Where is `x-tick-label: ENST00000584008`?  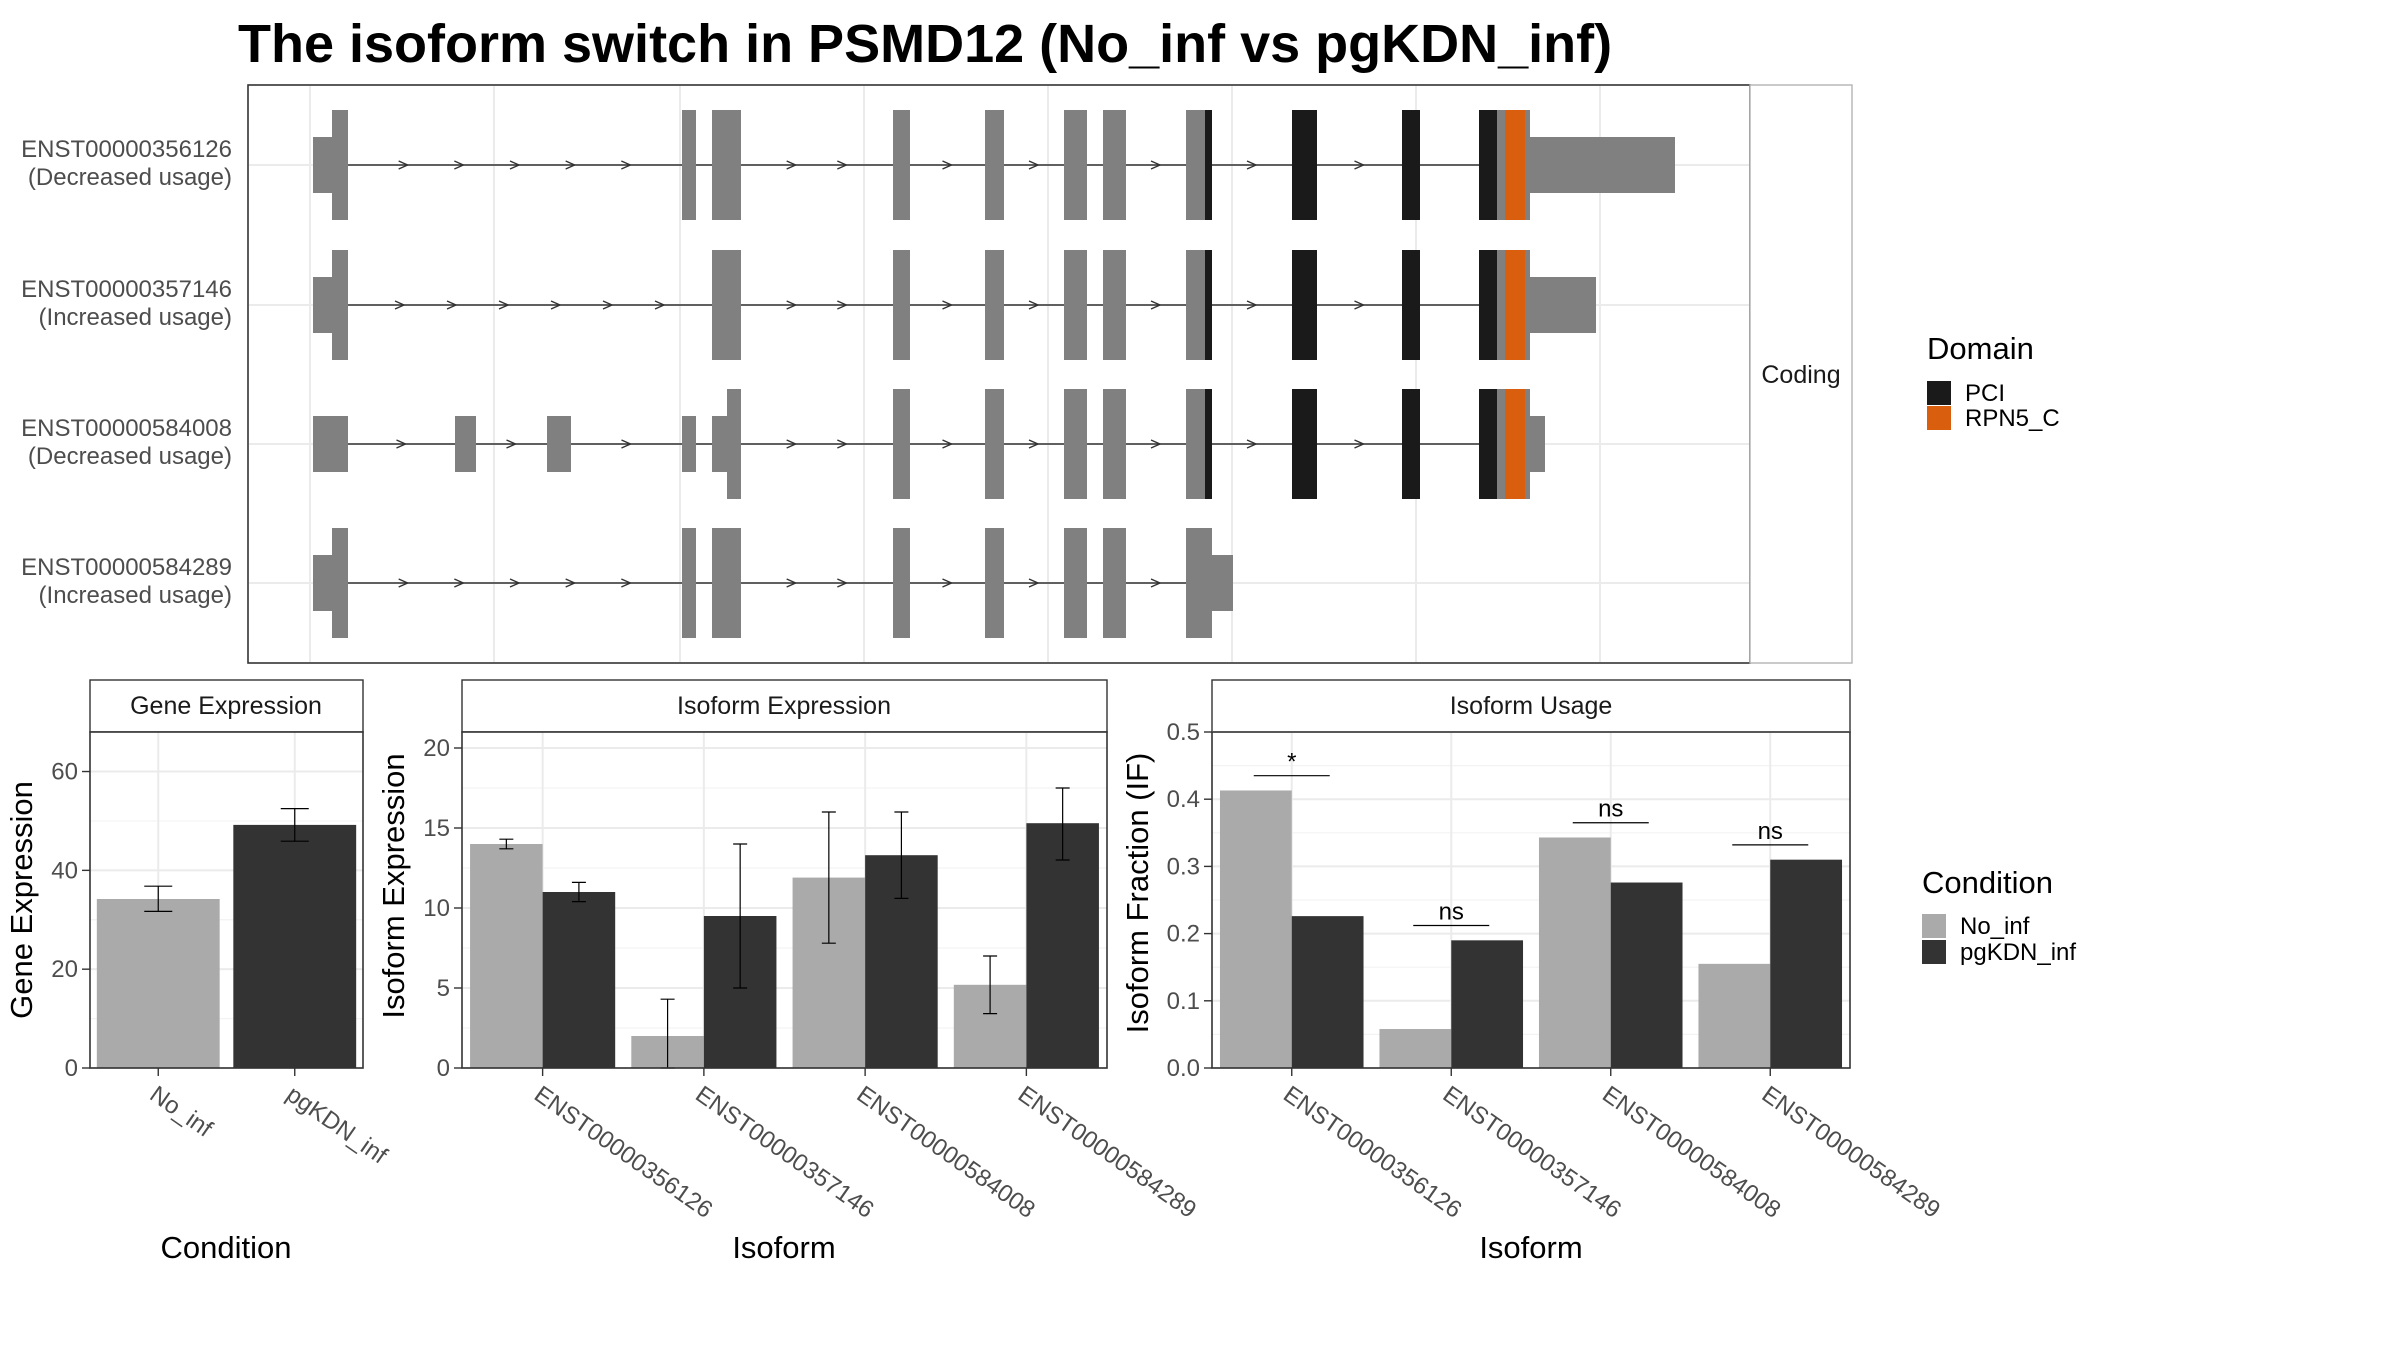
x-tick-label: ENST00000584008 is located at coordinates (946, 1152).